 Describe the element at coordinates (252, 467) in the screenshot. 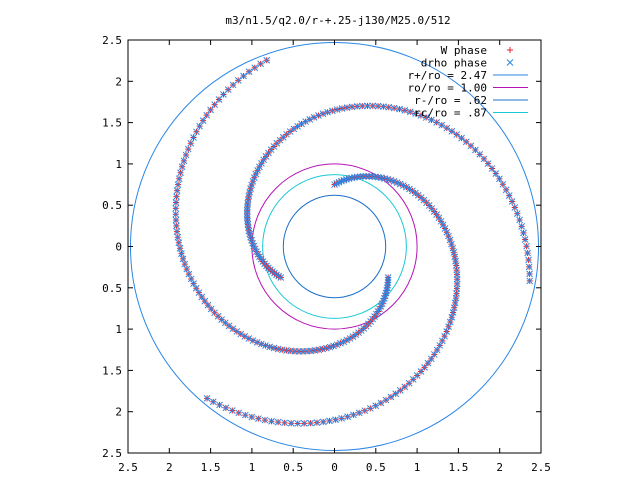

I see `x-tick-label: 1` at that location.